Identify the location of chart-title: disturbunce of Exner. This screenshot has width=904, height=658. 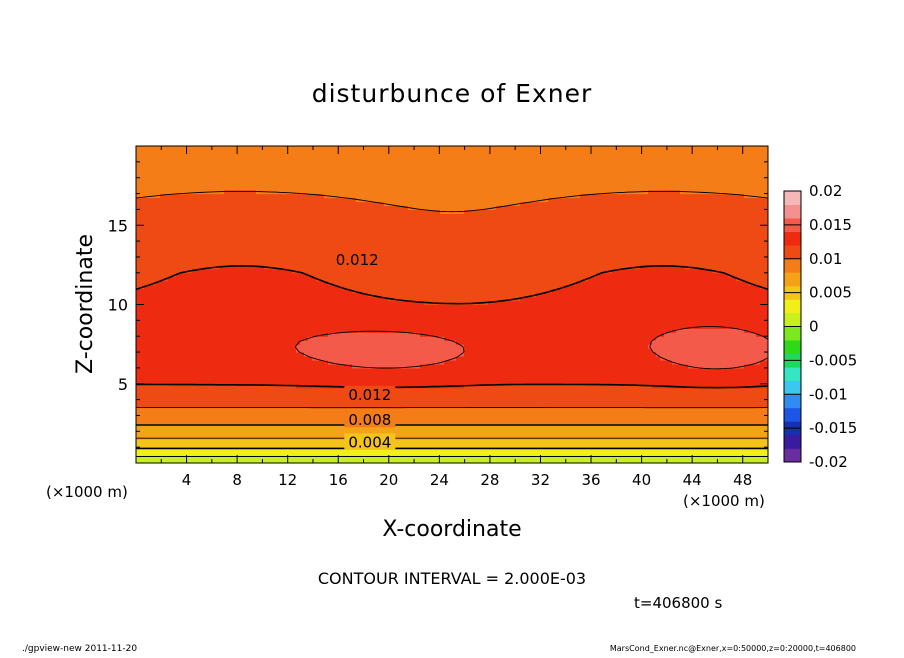
(452, 93).